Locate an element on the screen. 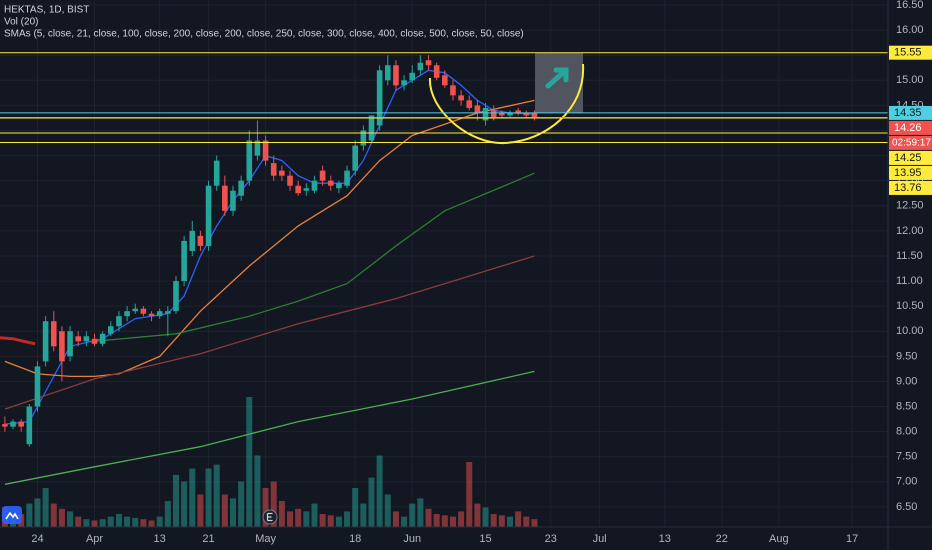  annotation-arrow is located at coordinates (557, 78).